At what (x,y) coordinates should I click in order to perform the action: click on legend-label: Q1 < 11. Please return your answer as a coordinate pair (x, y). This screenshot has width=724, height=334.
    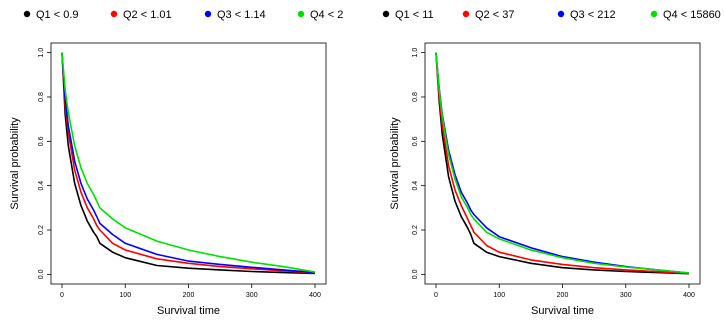
    Looking at the image, I should click on (414, 15).